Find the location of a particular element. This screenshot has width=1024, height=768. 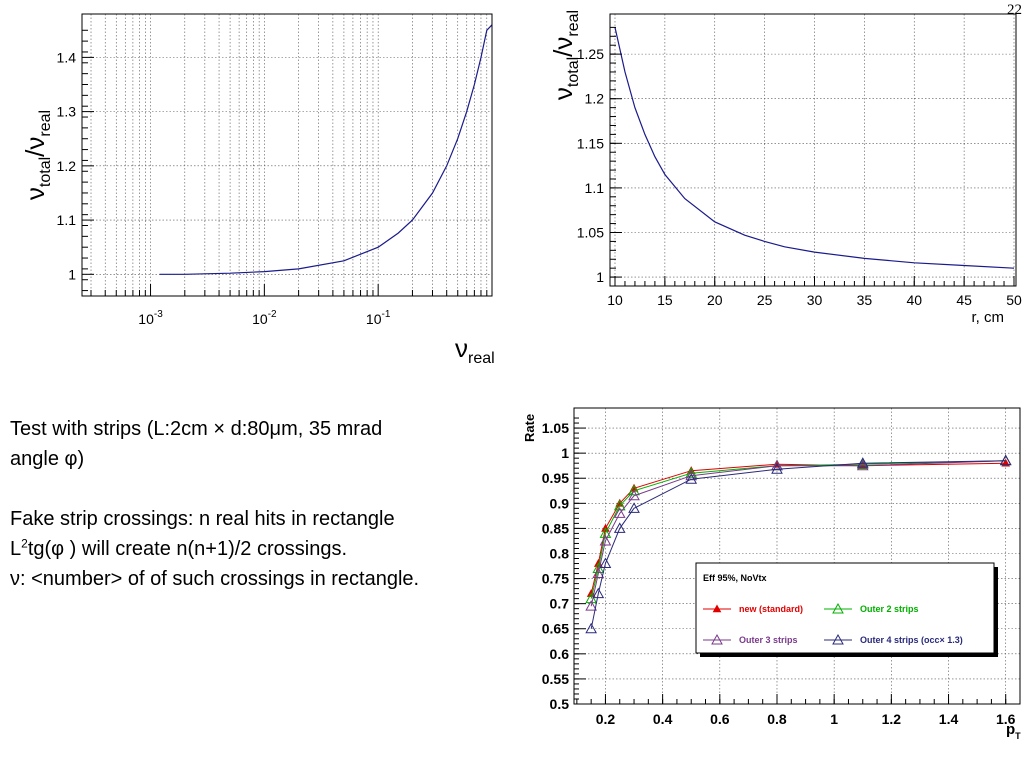

x-tick-label: 1 is located at coordinates (834, 719).